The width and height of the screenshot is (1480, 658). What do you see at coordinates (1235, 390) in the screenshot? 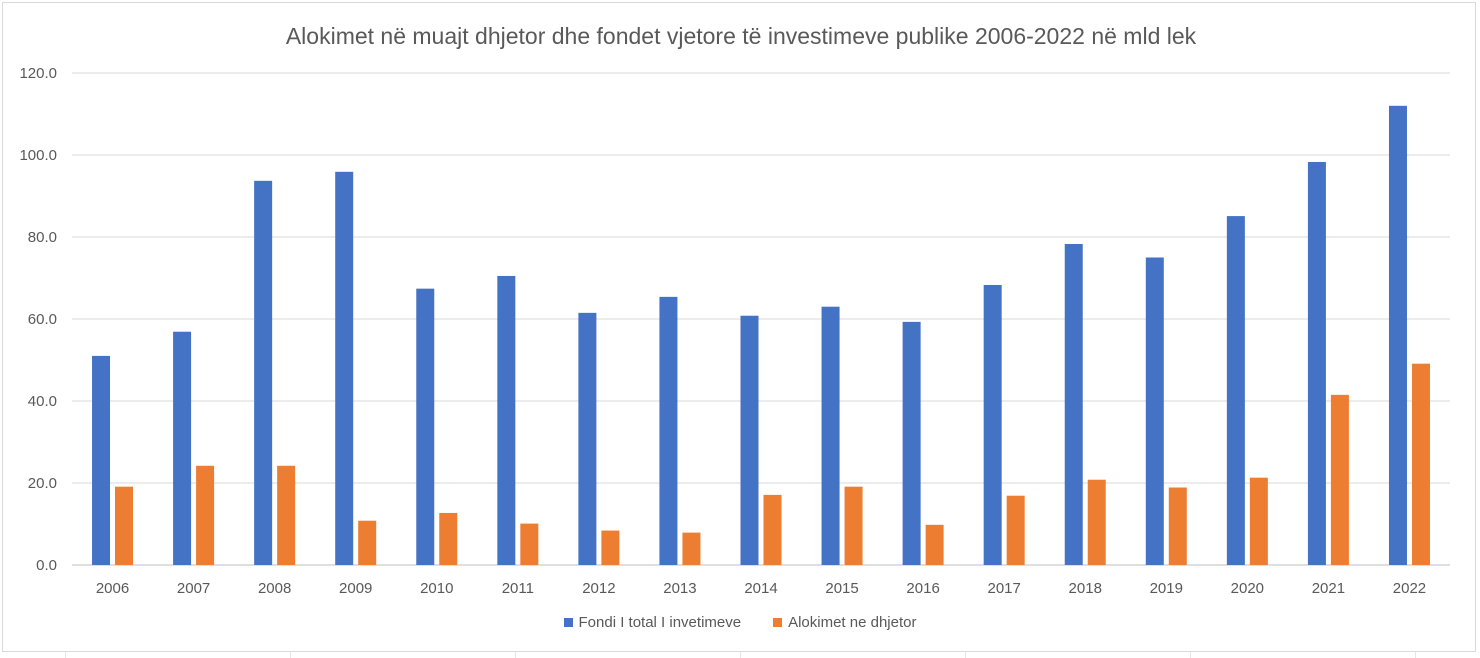
I see `bar-fondi-2020` at bounding box center [1235, 390].